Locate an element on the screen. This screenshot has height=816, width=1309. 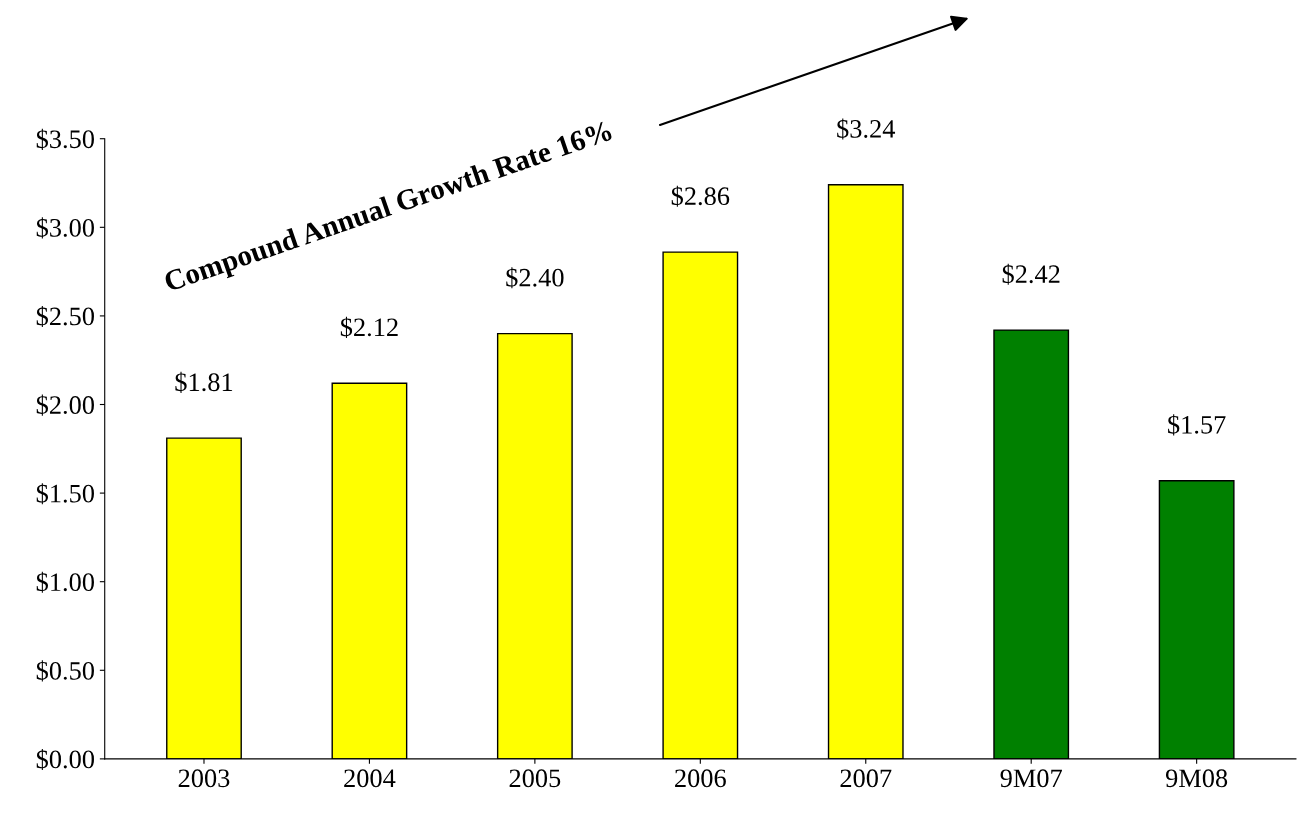
y-tick-label: $0.00 is located at coordinates (65, 759).